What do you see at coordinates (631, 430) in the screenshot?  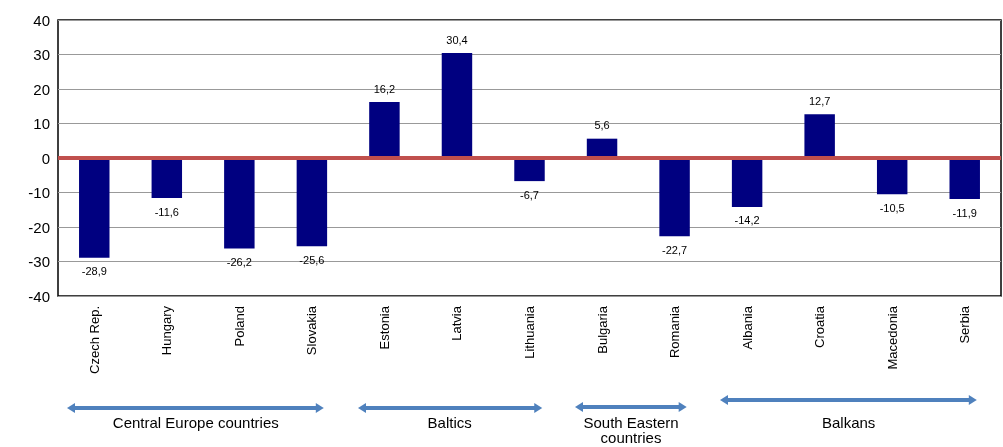 I see `text: South Eastern countries` at bounding box center [631, 430].